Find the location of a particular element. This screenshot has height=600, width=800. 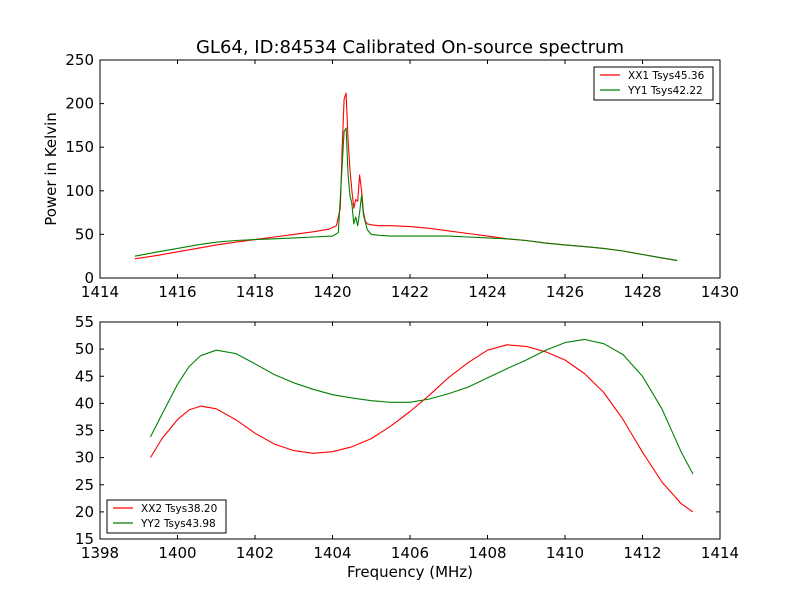

x-tick-label: 1398 is located at coordinates (100, 553).